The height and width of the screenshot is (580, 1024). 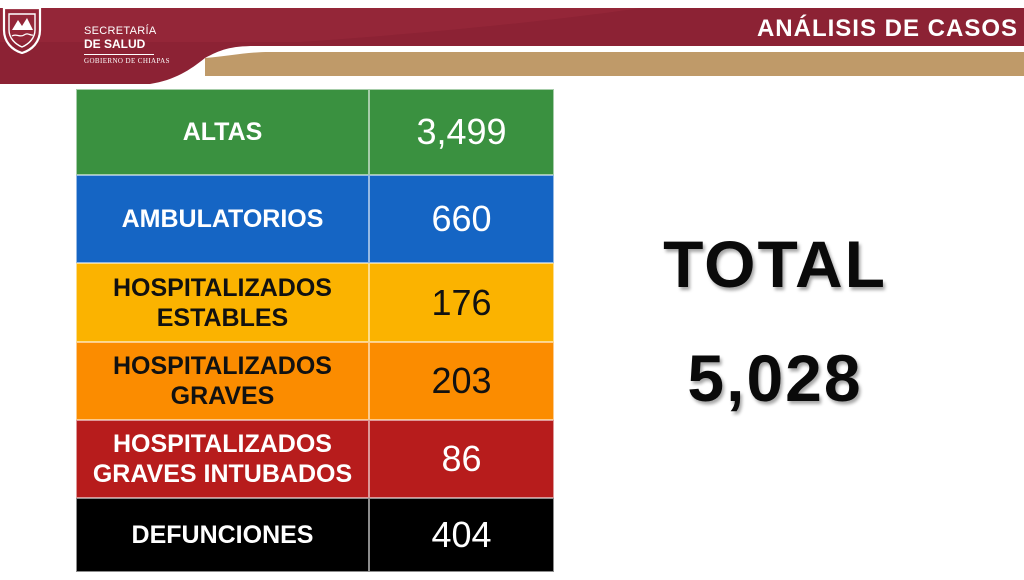 What do you see at coordinates (127, 61) in the screenshot?
I see `brand-line-3: GOBIERNO DE CHIAPAS` at bounding box center [127, 61].